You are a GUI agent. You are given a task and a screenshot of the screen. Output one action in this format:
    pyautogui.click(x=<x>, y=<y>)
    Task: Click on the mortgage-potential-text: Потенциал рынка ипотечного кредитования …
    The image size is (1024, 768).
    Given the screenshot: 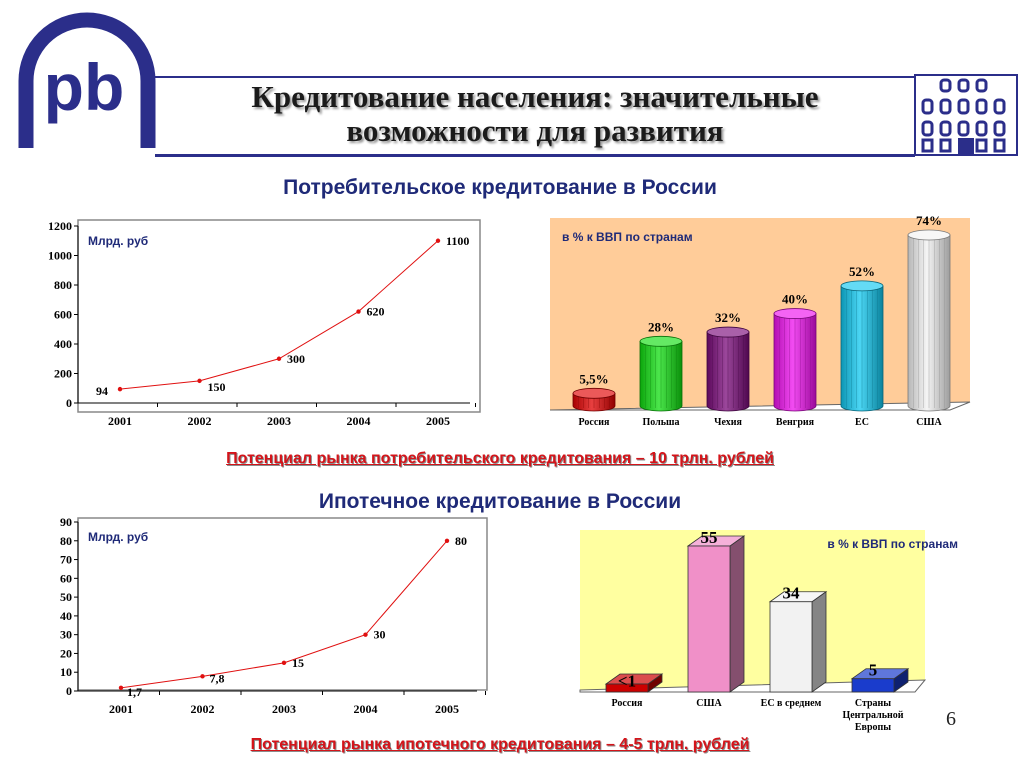 What is the action you would take?
    pyautogui.click(x=500, y=744)
    